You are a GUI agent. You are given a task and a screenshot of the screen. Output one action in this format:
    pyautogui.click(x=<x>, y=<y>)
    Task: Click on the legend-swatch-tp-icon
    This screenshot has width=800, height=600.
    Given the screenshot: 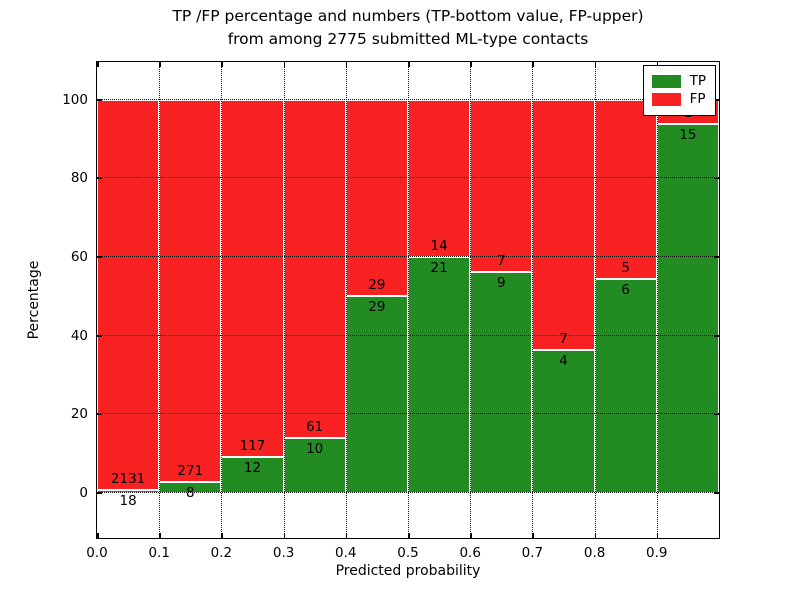 What is the action you would take?
    pyautogui.click(x=666, y=81)
    